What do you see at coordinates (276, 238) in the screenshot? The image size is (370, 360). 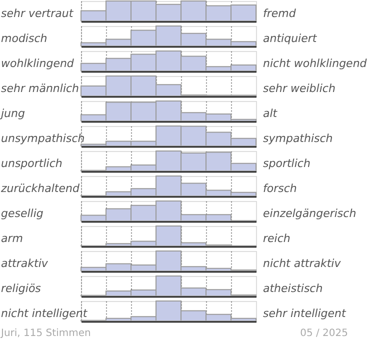 I see `y2-axis-title: reich` at bounding box center [276, 238].